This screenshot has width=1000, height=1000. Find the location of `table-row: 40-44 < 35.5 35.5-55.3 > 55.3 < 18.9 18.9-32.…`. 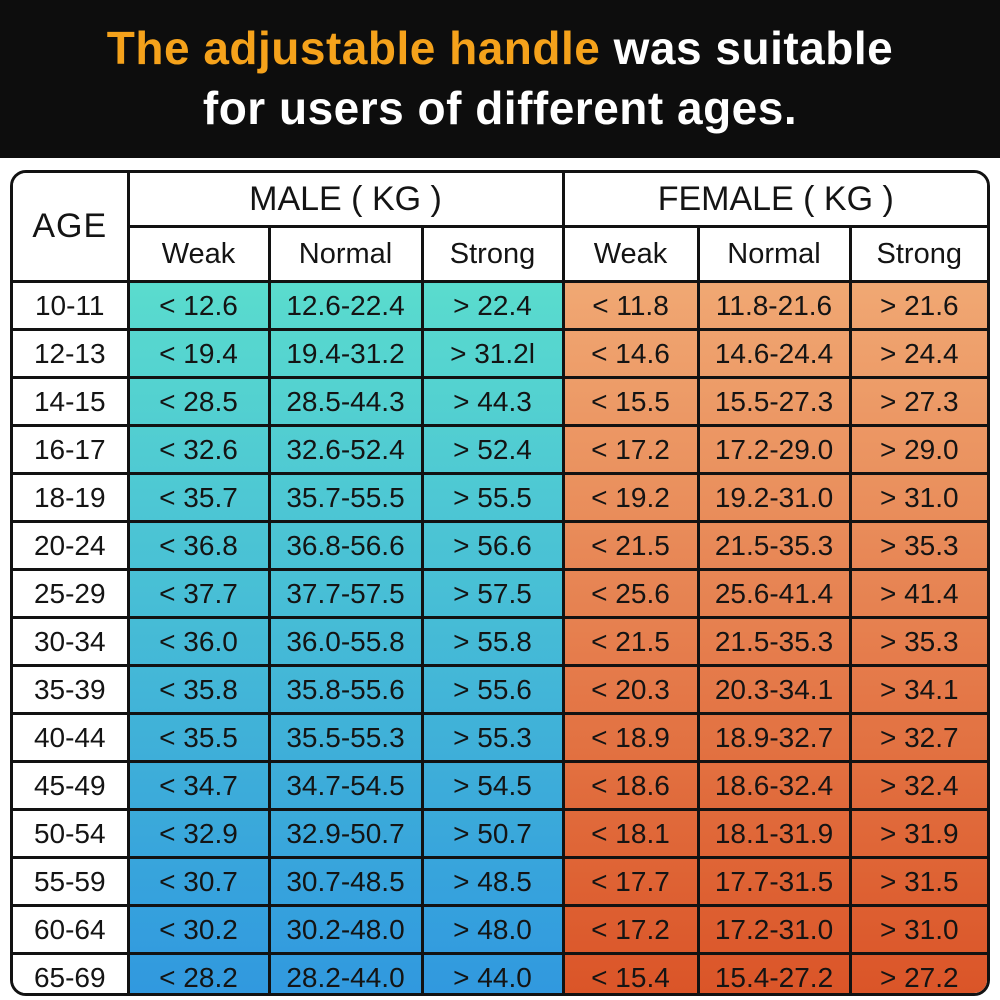

table-row: 40-44 < 35.5 35.5-55.3 > 55.3 < 18.9 18.9-32.… is located at coordinates (500, 738).